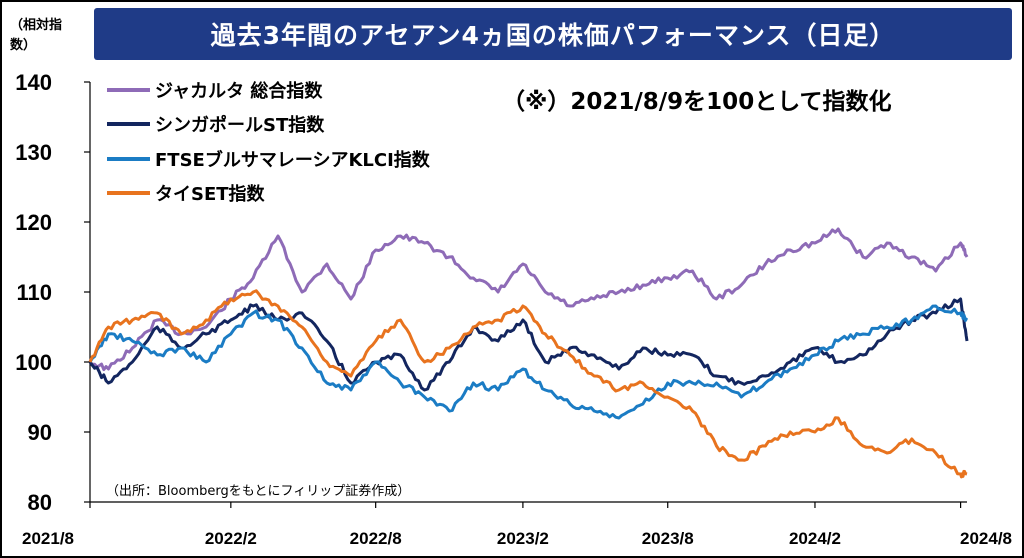 Image resolution: width=1024 pixels, height=558 pixels. I want to click on legend-label: FTSEブルサマレーシアKLCI指数, so click(293, 160).